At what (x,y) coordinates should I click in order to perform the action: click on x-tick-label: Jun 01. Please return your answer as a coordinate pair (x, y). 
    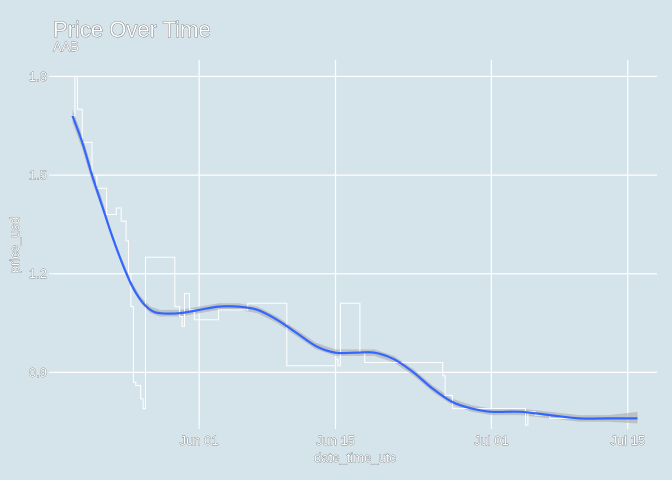
    Looking at the image, I should click on (199, 440).